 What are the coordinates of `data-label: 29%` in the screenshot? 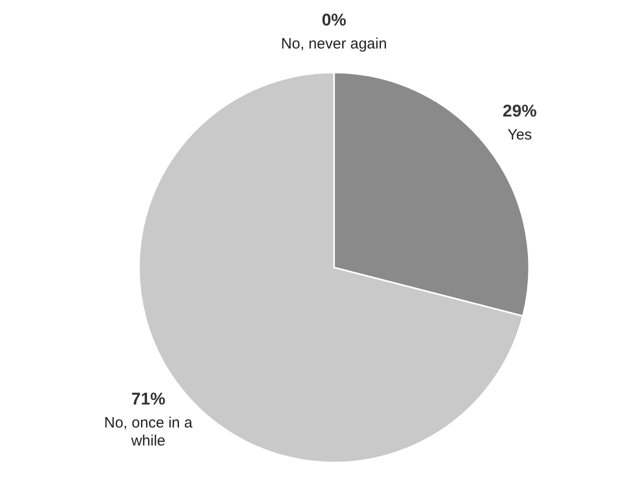 It's located at (519, 110).